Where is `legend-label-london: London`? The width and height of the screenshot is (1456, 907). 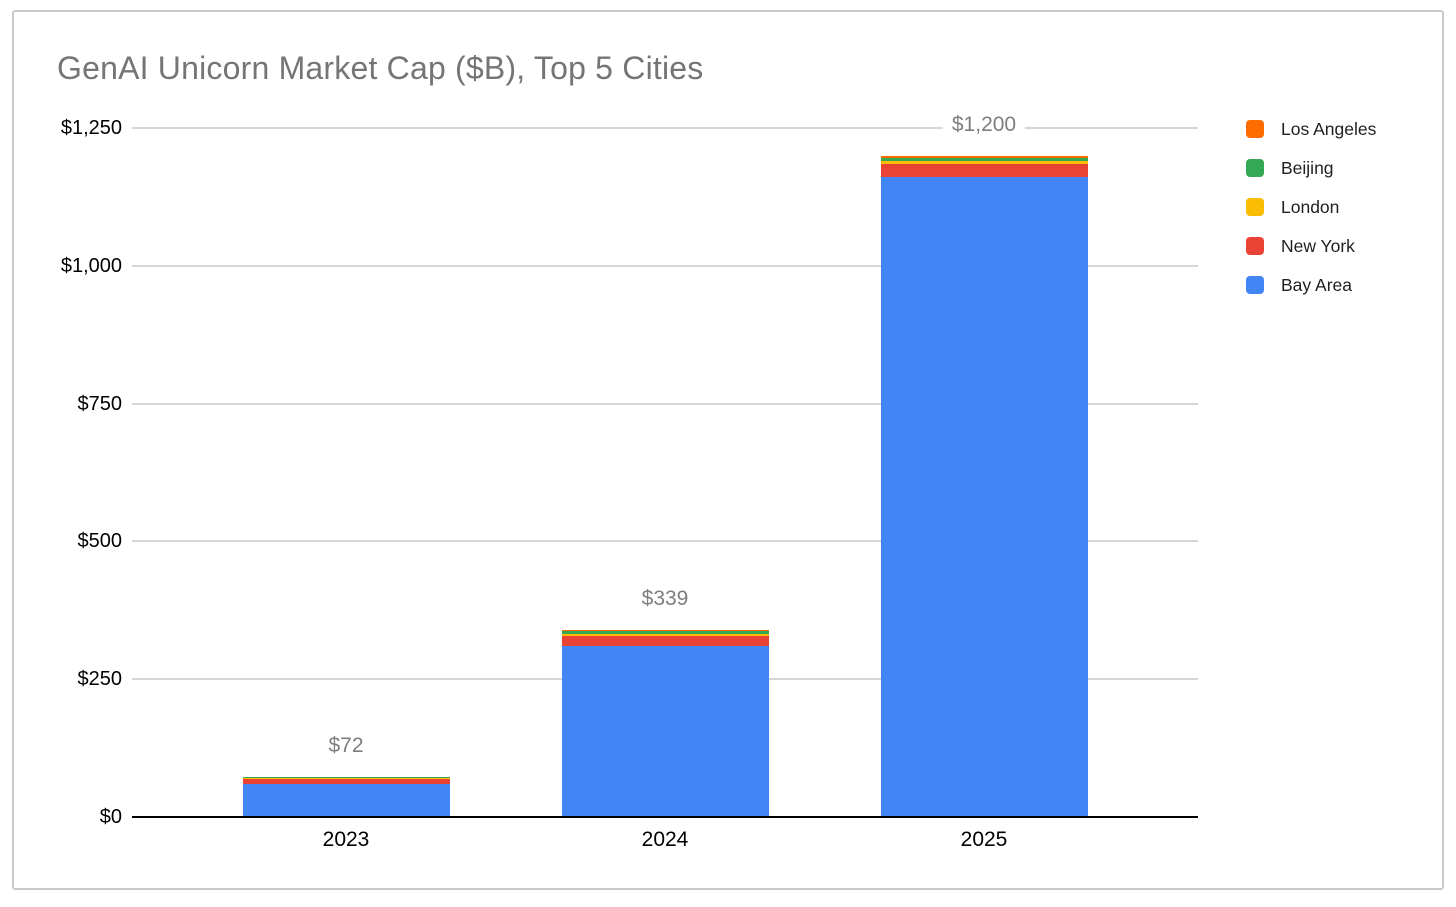 legend-label-london: London is located at coordinates (1310, 206).